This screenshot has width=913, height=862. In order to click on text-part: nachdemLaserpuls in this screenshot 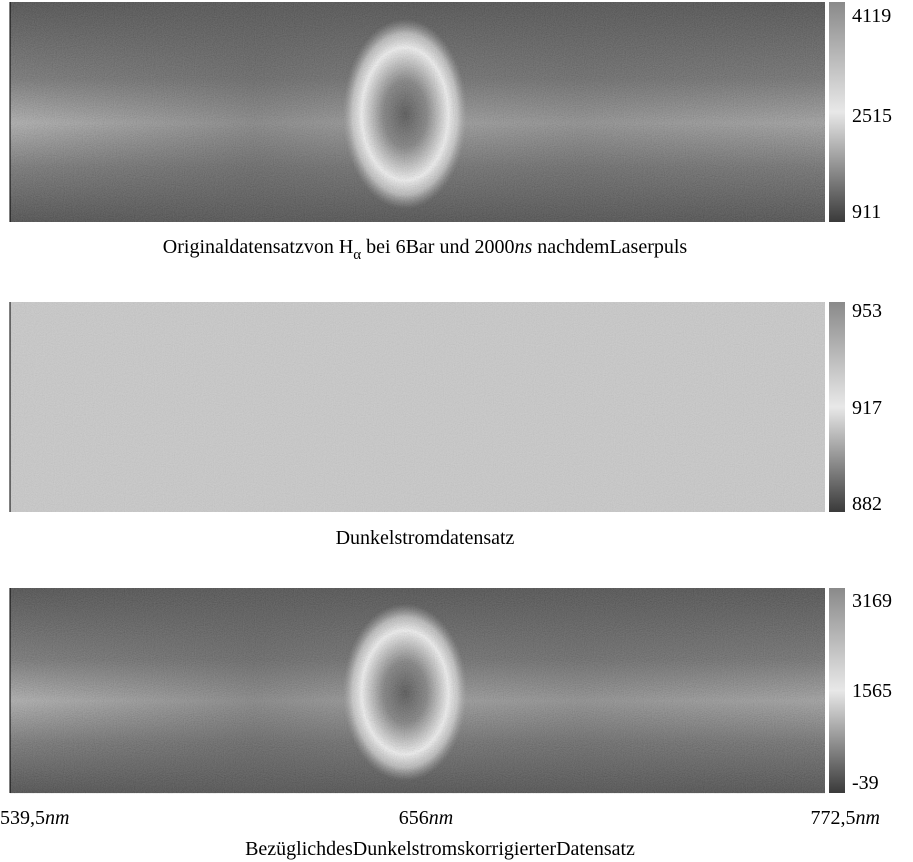, I will do `click(609, 247)`.